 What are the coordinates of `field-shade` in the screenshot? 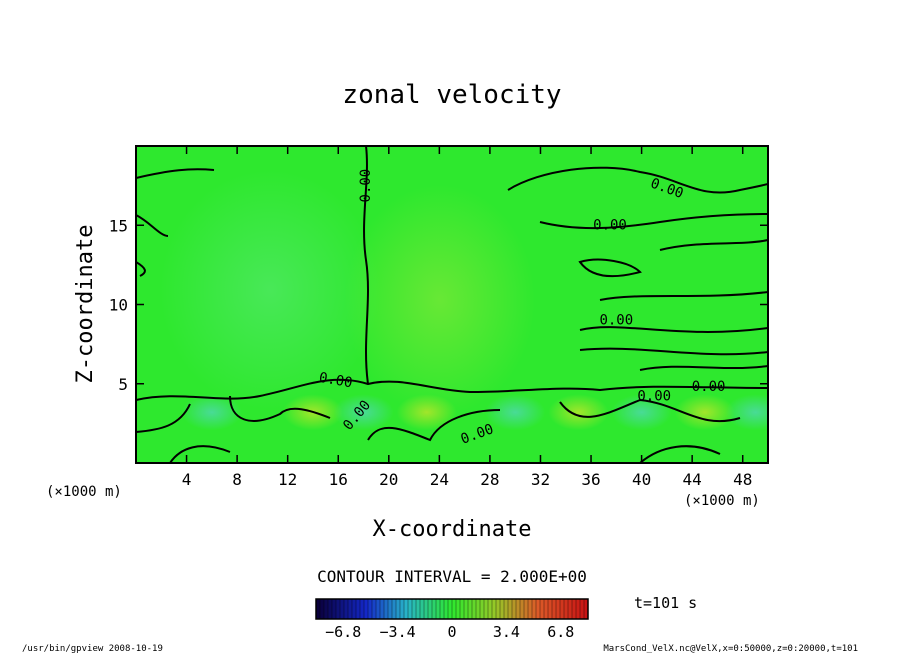 It's located at (270, 290).